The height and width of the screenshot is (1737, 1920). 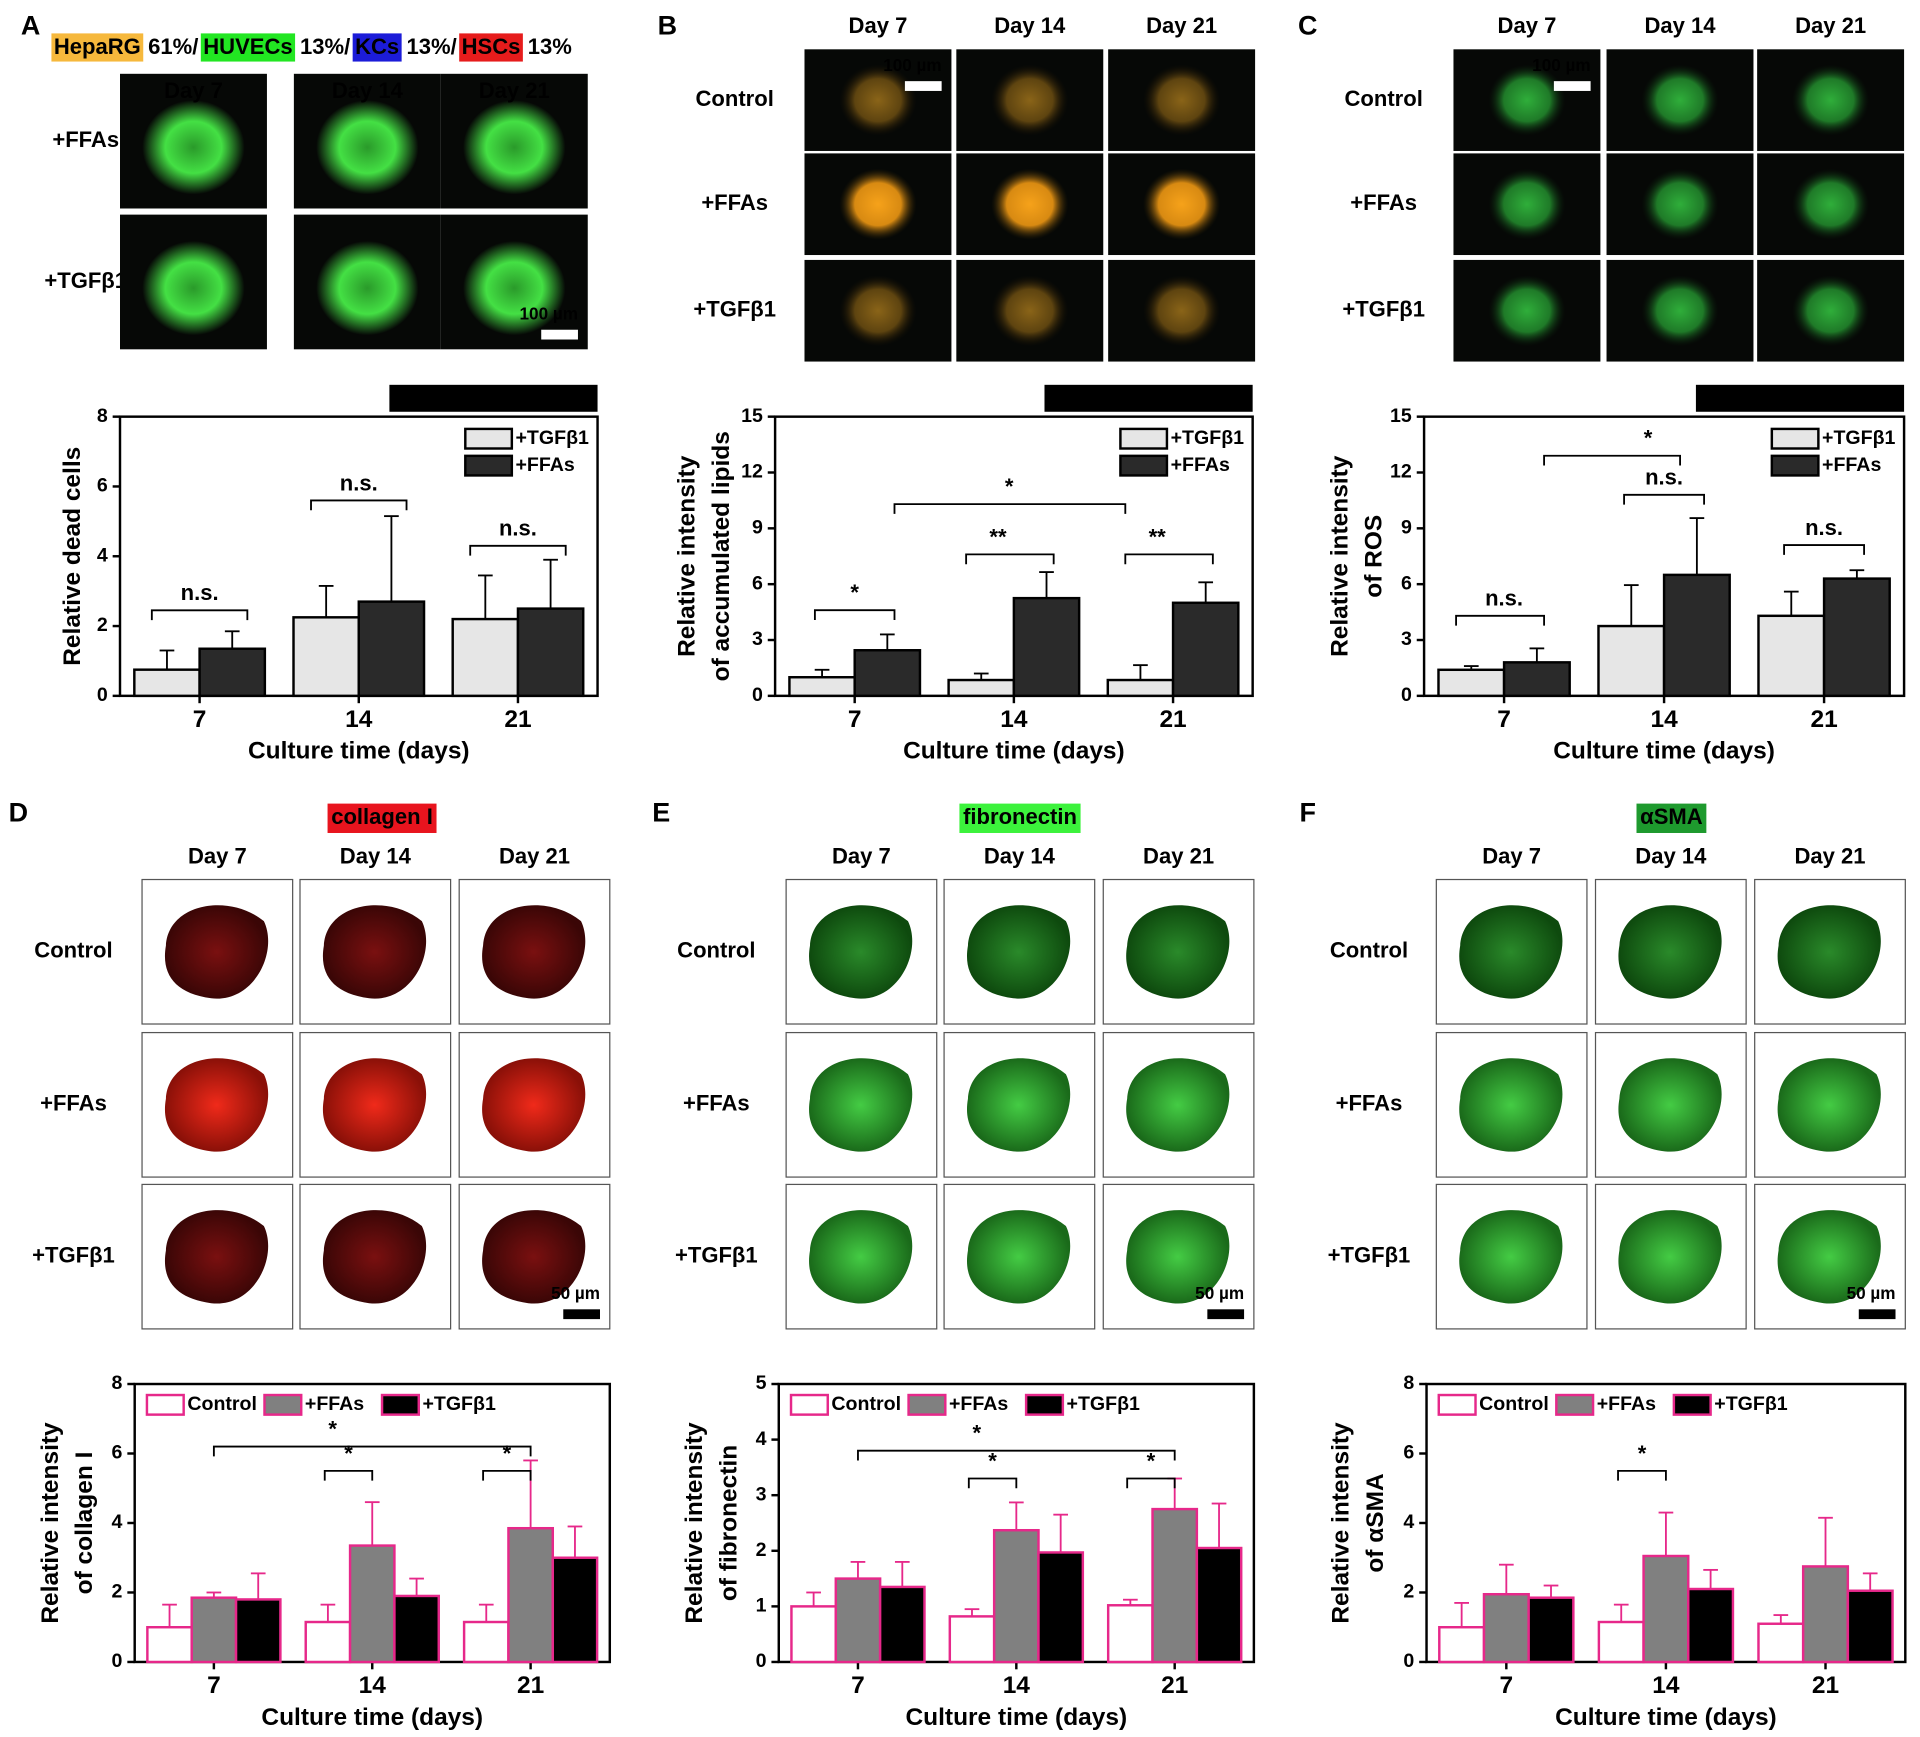 What do you see at coordinates (1308, 813) in the screenshot?
I see `panel-letter: F` at bounding box center [1308, 813].